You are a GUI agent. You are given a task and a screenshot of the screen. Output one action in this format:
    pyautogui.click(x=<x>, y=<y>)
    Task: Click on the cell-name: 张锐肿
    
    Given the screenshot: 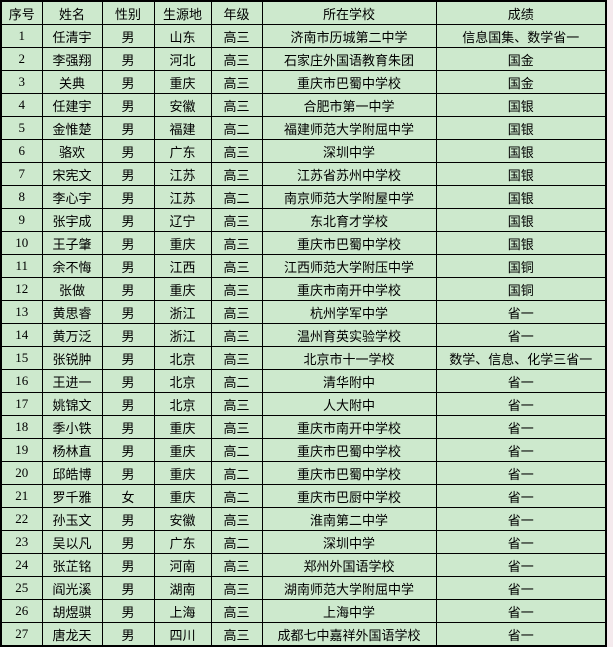 What is the action you would take?
    pyautogui.click(x=72, y=358)
    